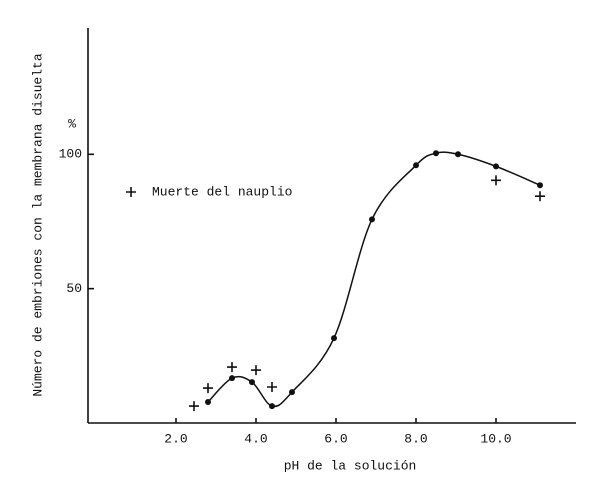  I want to click on x-tick-label: 6.0, so click(335, 438).